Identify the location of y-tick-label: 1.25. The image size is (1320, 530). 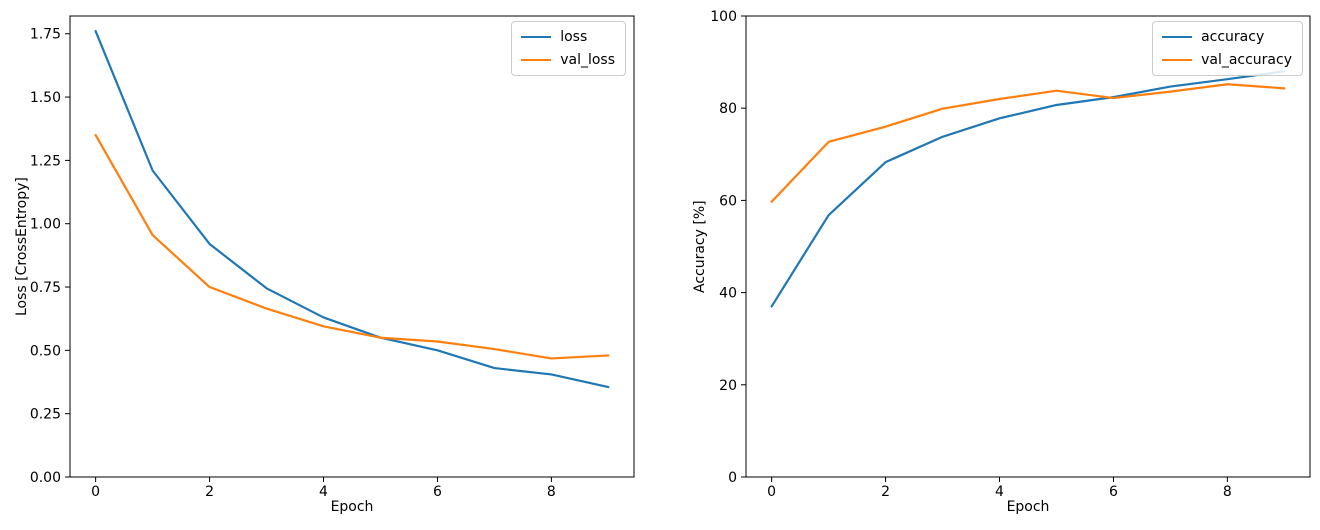
(45, 161).